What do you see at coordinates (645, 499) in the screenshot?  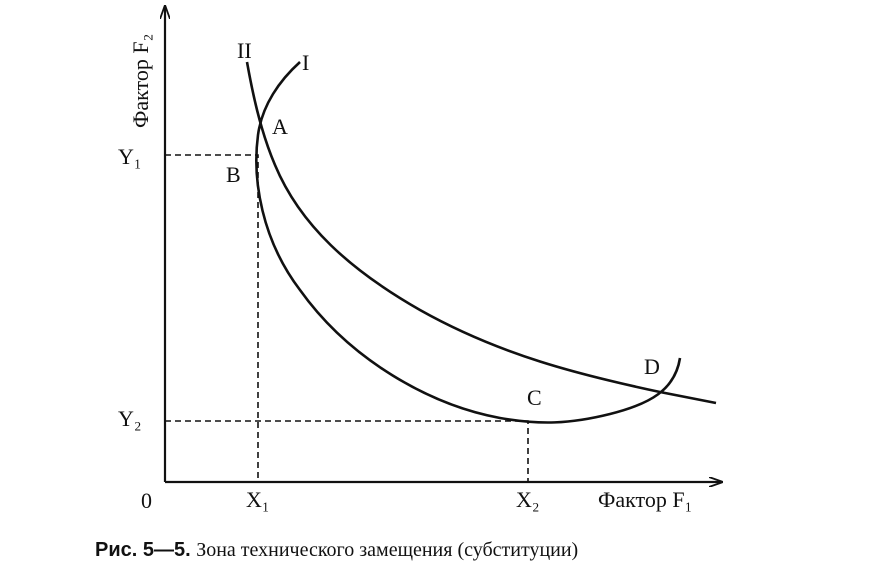 I see `x-axis-label: Фактор F₁` at bounding box center [645, 499].